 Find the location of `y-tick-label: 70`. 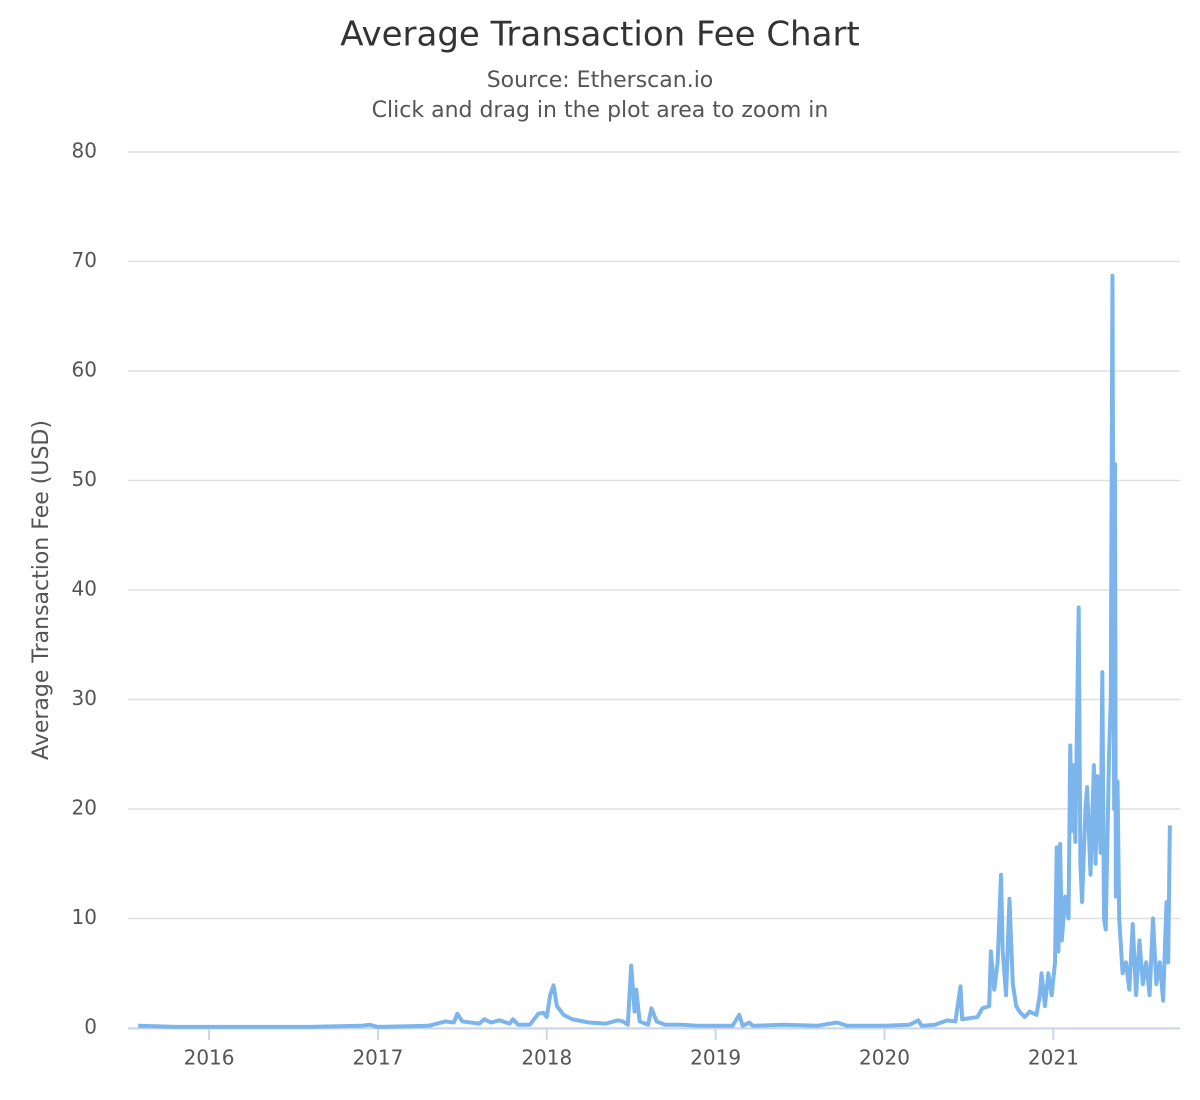

y-tick-label: 70 is located at coordinates (84, 260).